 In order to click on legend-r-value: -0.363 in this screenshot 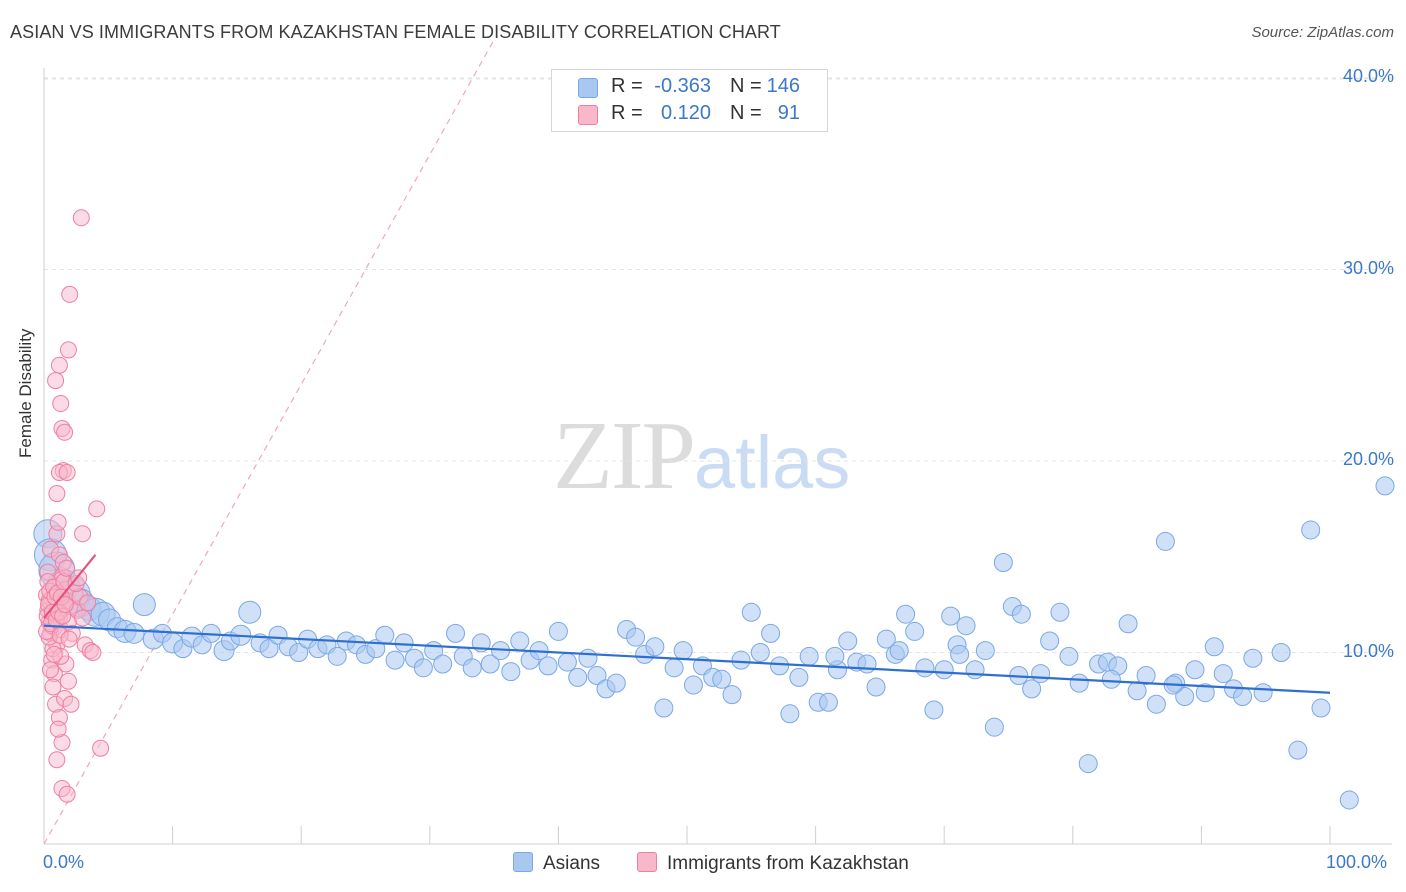, I will do `click(682, 86)`.